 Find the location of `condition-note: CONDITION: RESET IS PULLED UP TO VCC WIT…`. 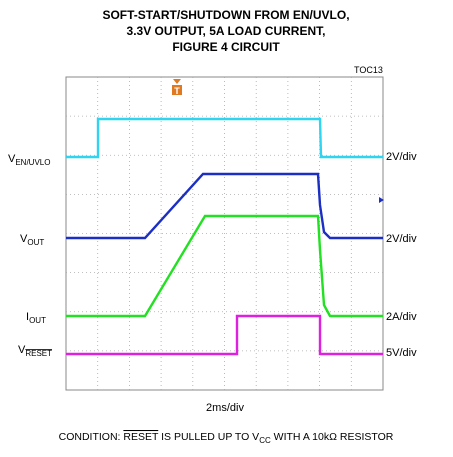

condition-note: CONDITION: RESET IS PULLED UP TO VCC WIT… is located at coordinates (226, 438).